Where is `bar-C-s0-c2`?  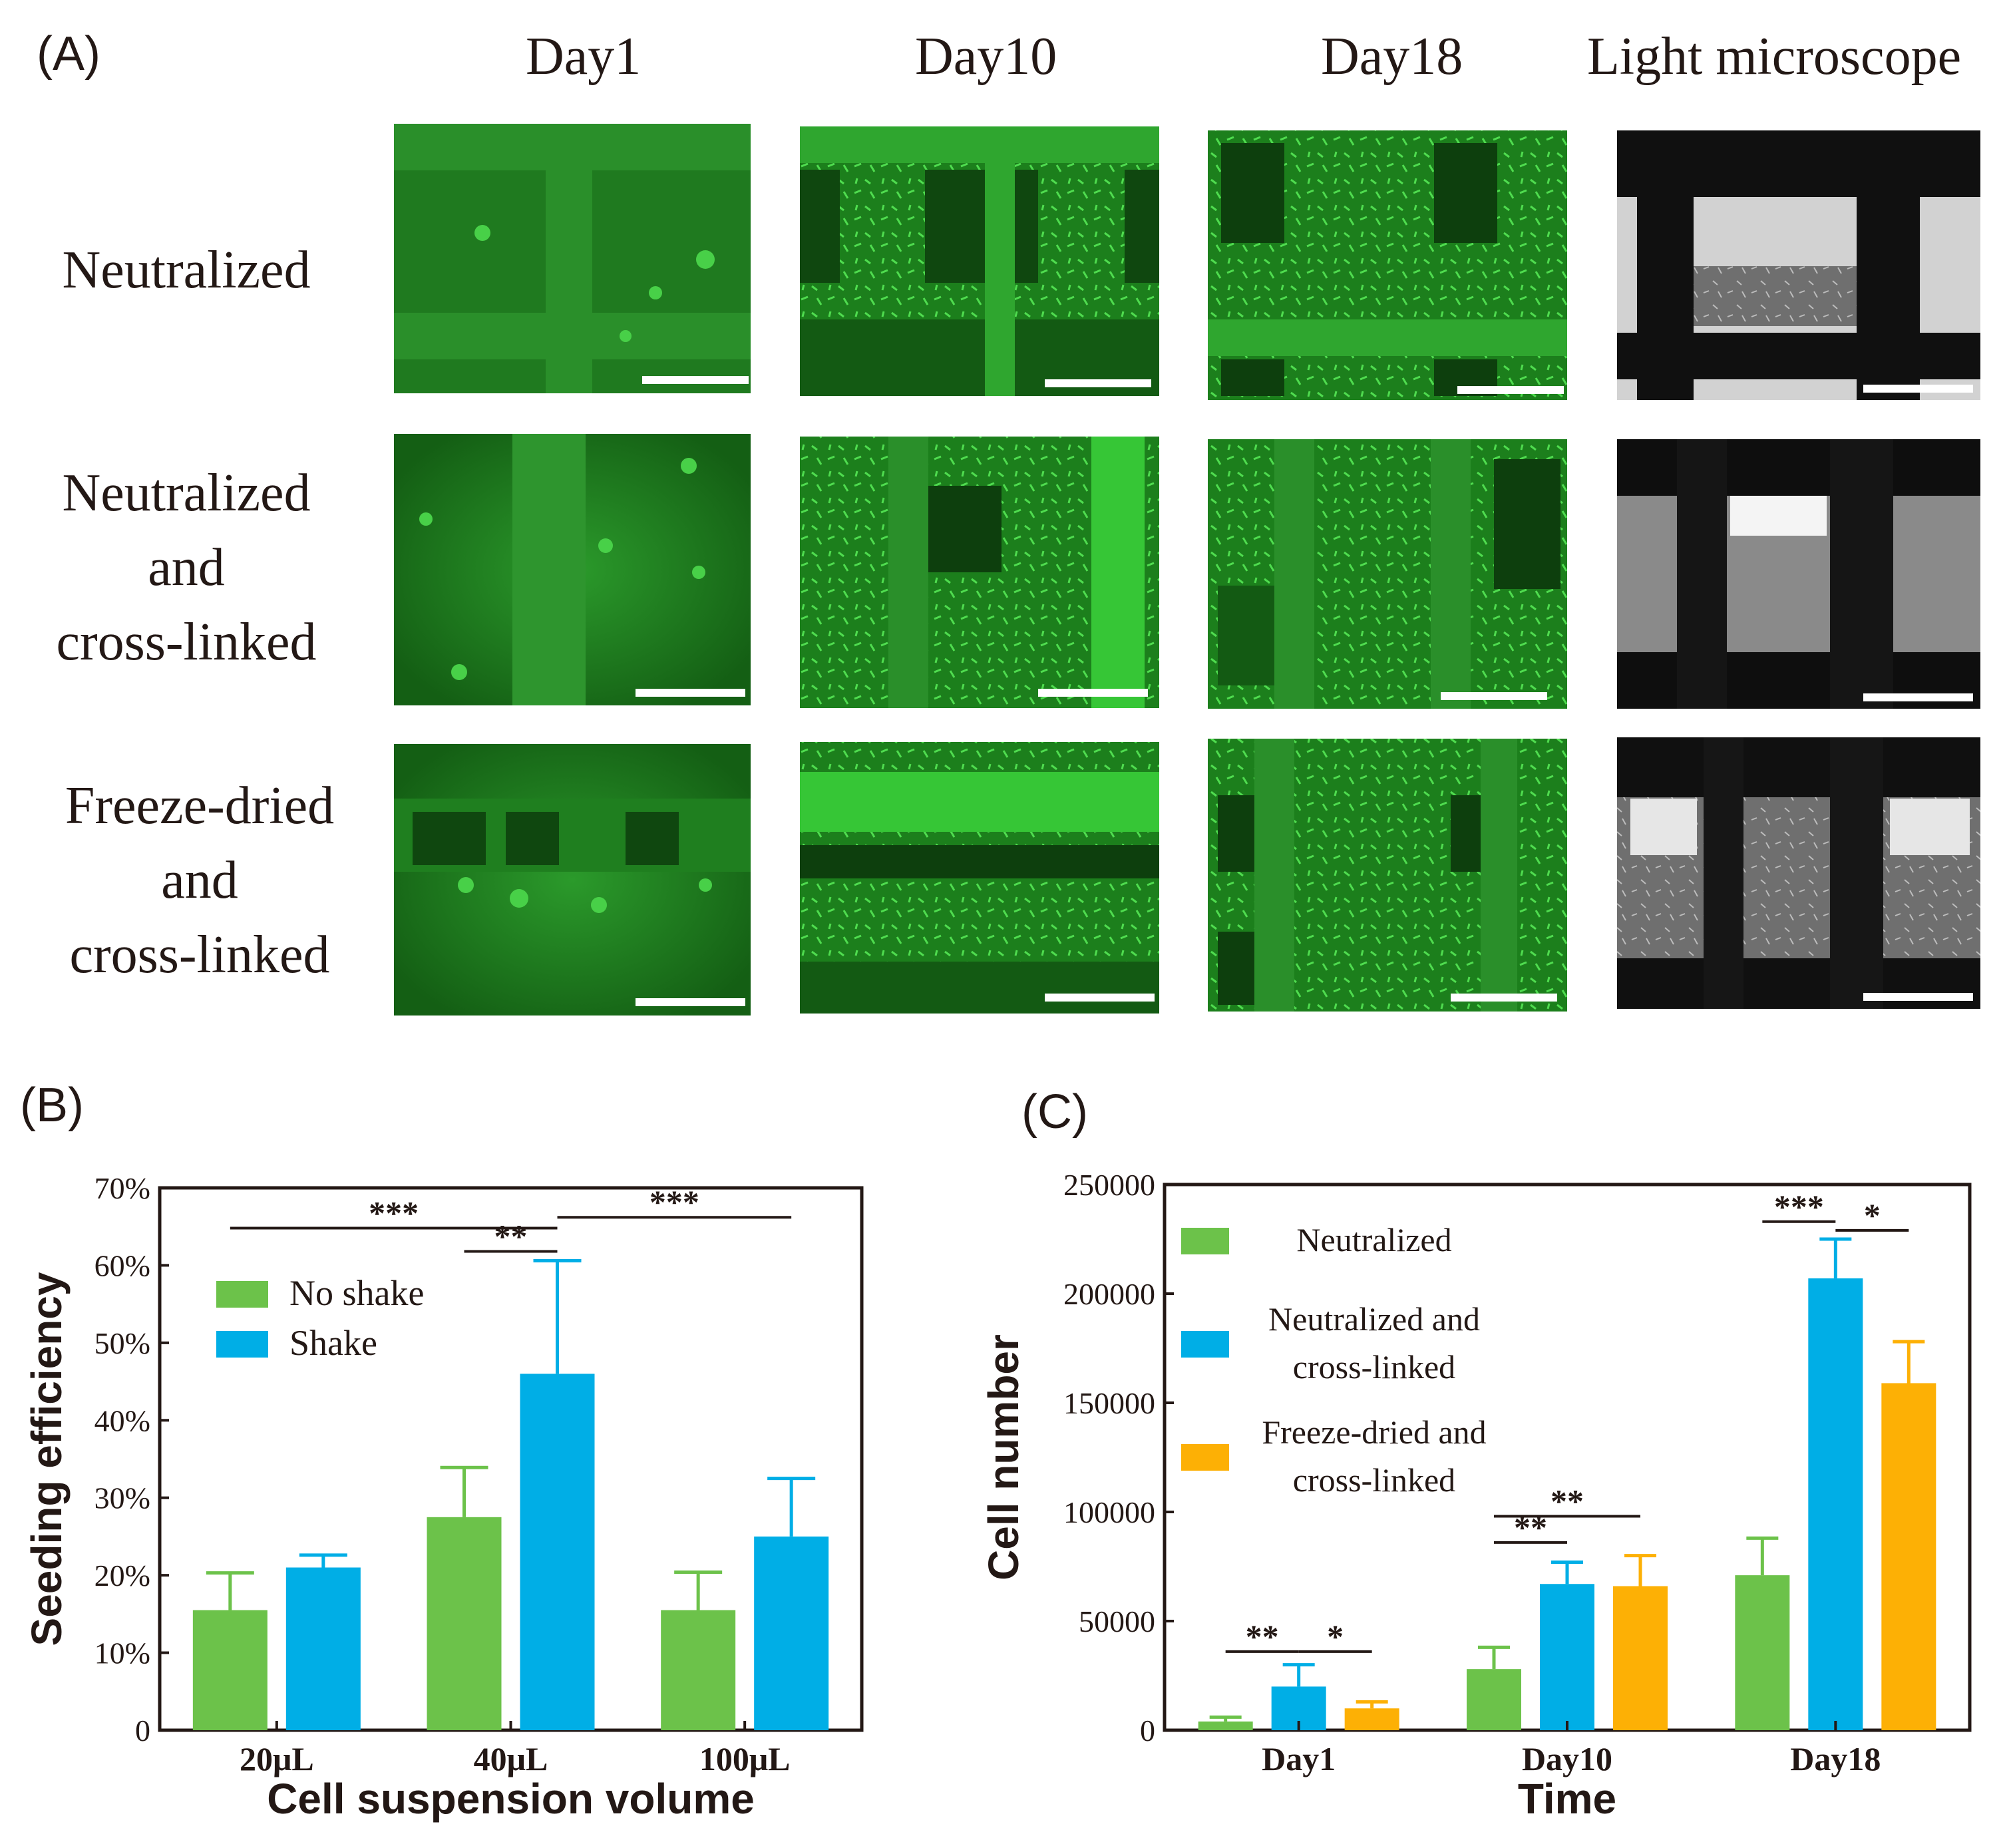
bar-C-s0-c2 is located at coordinates (1763, 1652).